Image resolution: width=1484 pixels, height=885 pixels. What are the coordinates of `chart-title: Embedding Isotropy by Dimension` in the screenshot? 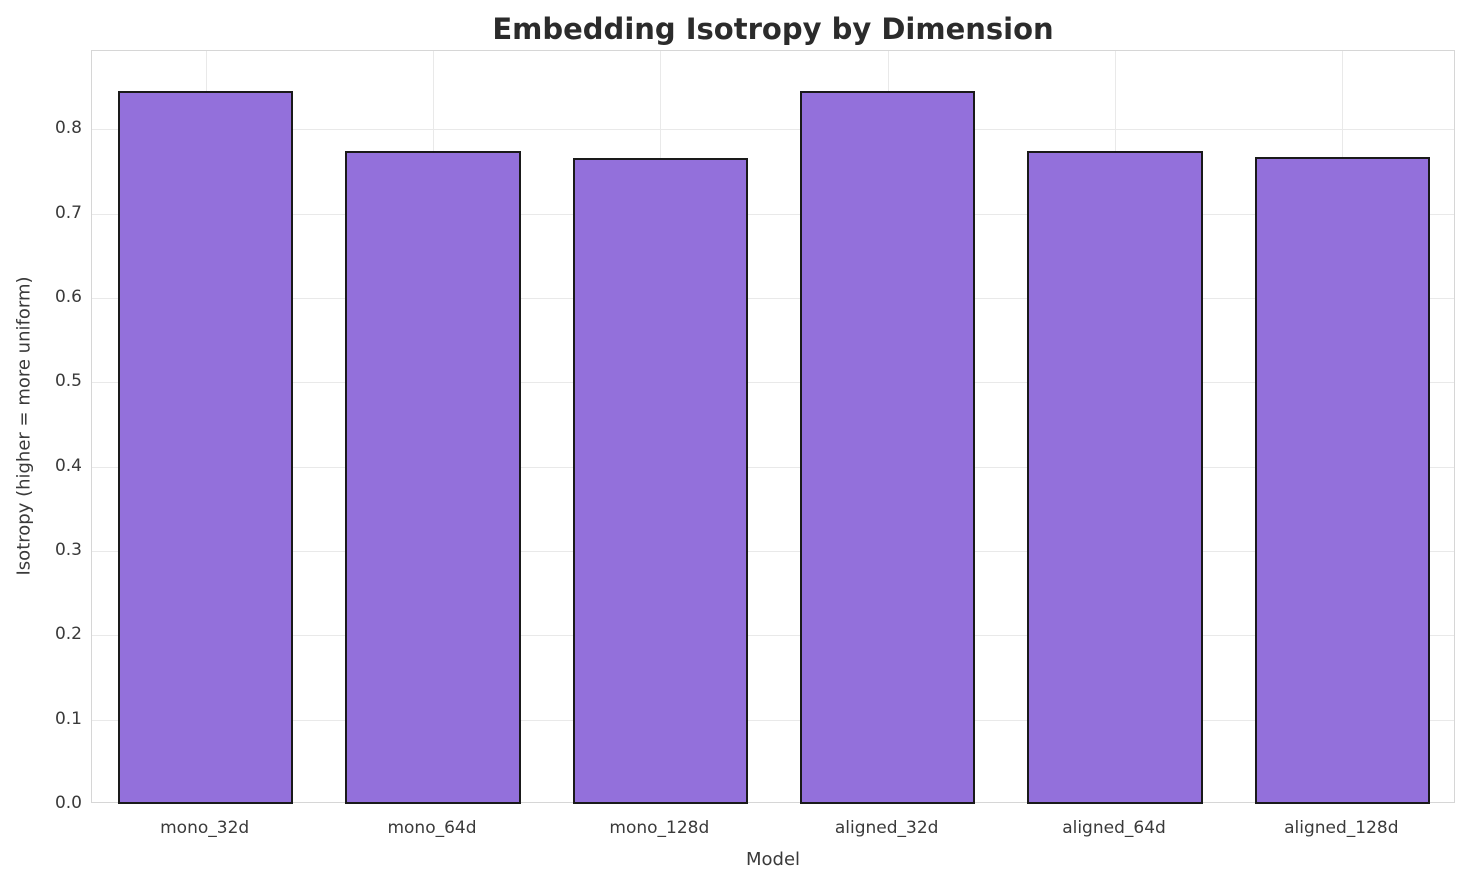 It's located at (773, 29).